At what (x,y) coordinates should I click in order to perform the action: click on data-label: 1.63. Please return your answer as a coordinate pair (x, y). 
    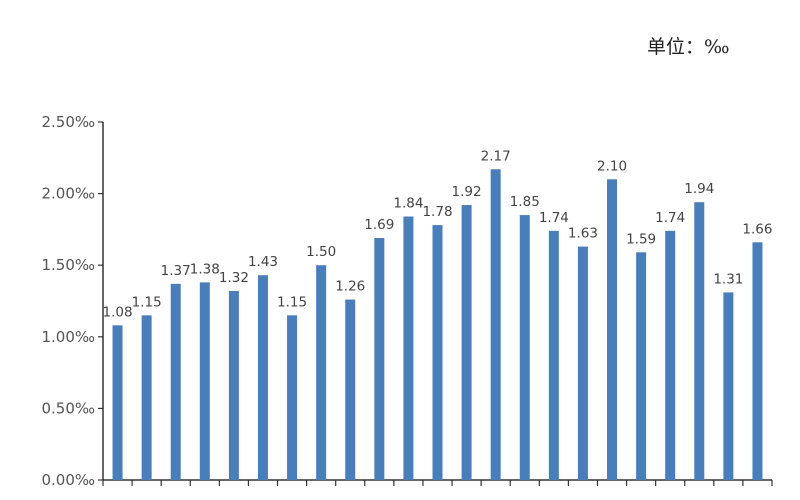
    Looking at the image, I should click on (583, 234).